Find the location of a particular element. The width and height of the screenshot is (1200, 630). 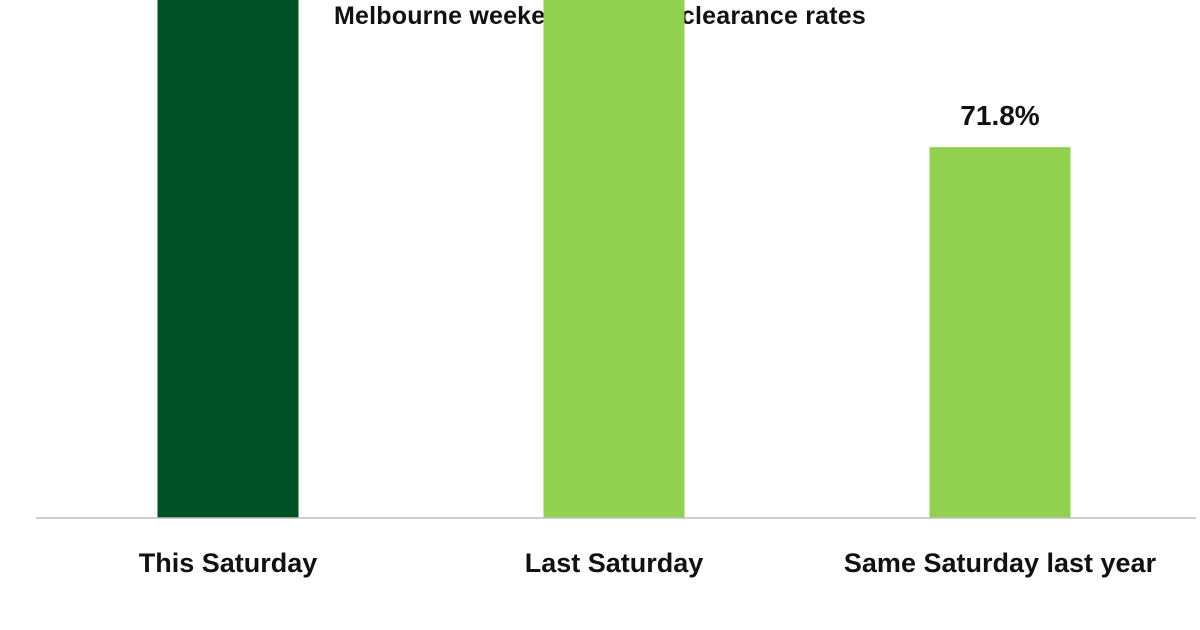

data-labels-group: 75.3%80.1%71.8% is located at coordinates (999, 115).